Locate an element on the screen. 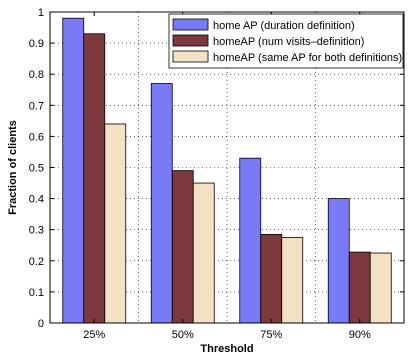  x-axis-title: Threshold is located at coordinates (226, 349).